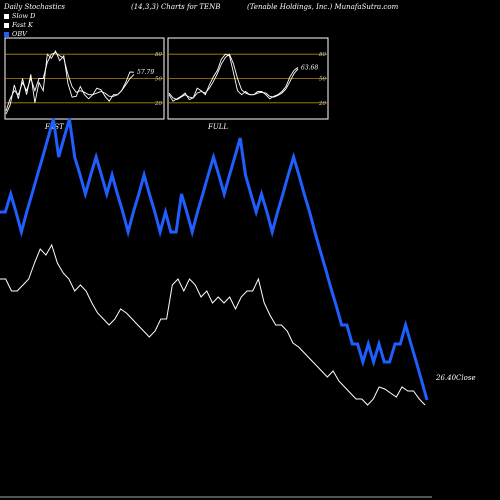  What do you see at coordinates (176, 7) in the screenshot?
I see `chart-subtitle: (14,3,3) Charts for TENB` at bounding box center [176, 7].